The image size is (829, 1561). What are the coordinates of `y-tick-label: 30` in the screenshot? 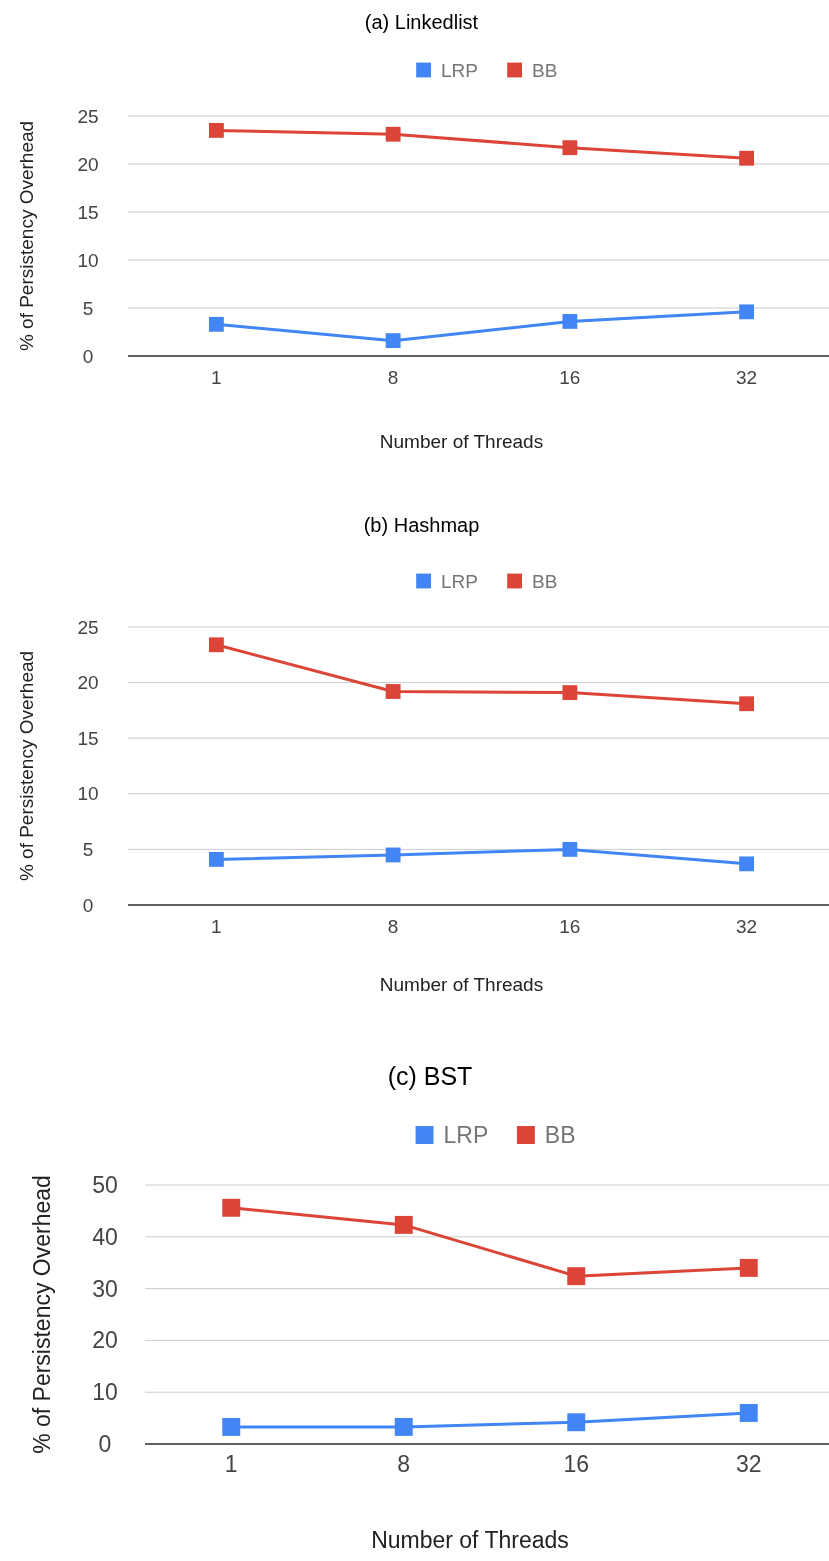 It's located at (105, 1288).